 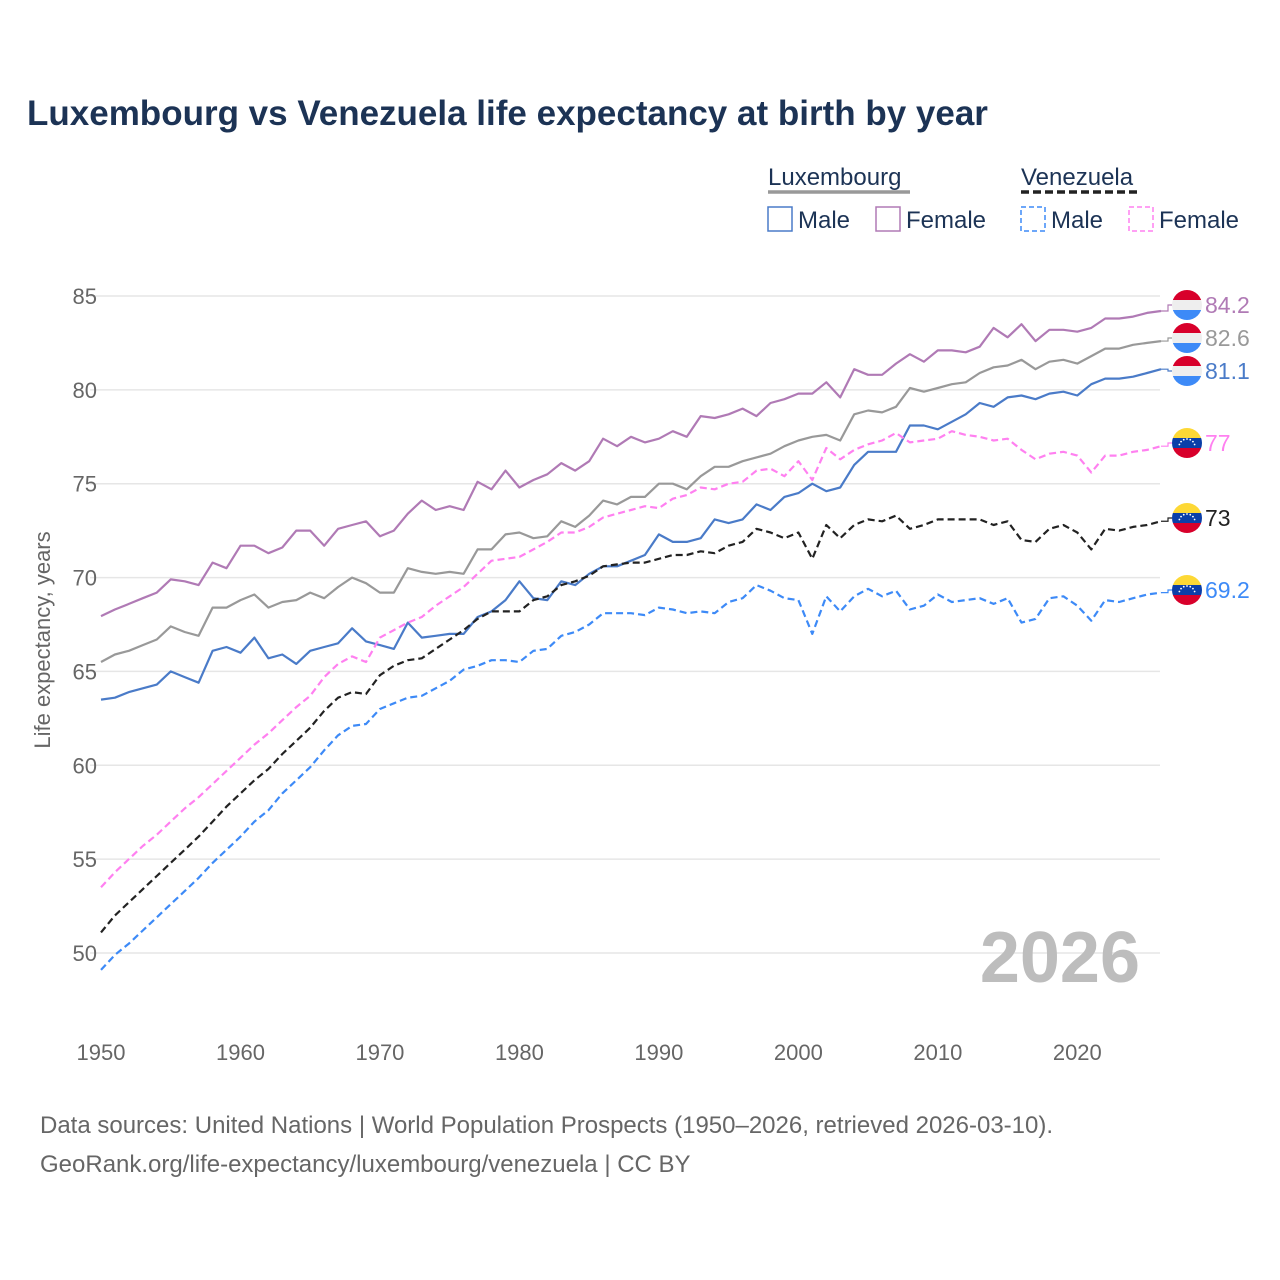 I want to click on y-tick-label: 65, so click(x=85, y=671).